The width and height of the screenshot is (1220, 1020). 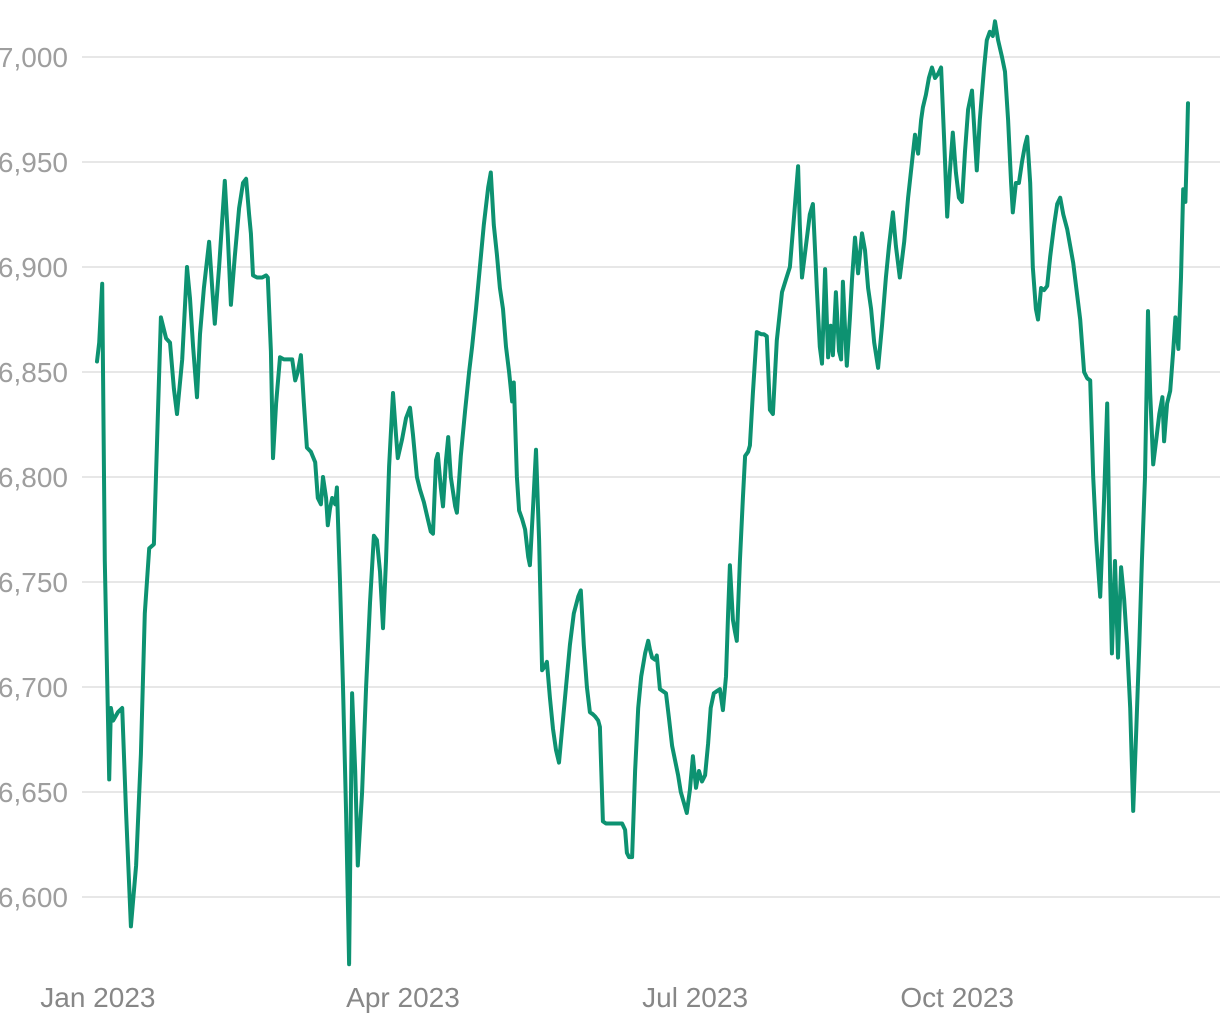 I want to click on x-axis-label: Jan 2023, so click(x=97, y=997).